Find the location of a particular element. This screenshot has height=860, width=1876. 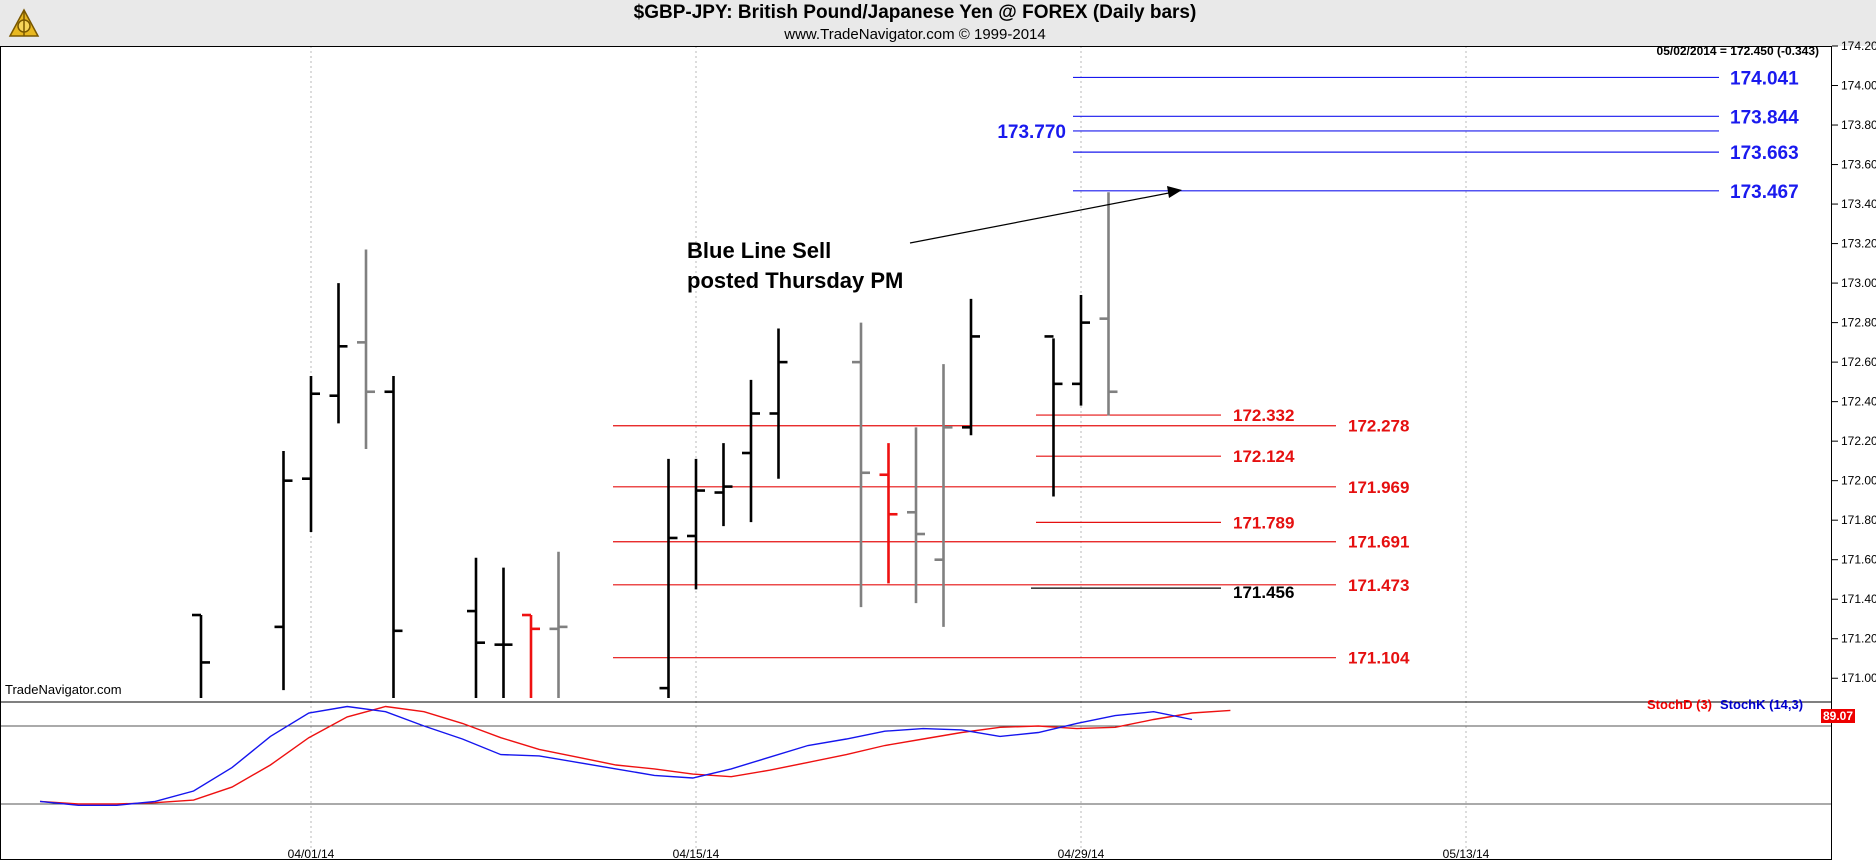

title-bar-background is located at coordinates (938, 23).